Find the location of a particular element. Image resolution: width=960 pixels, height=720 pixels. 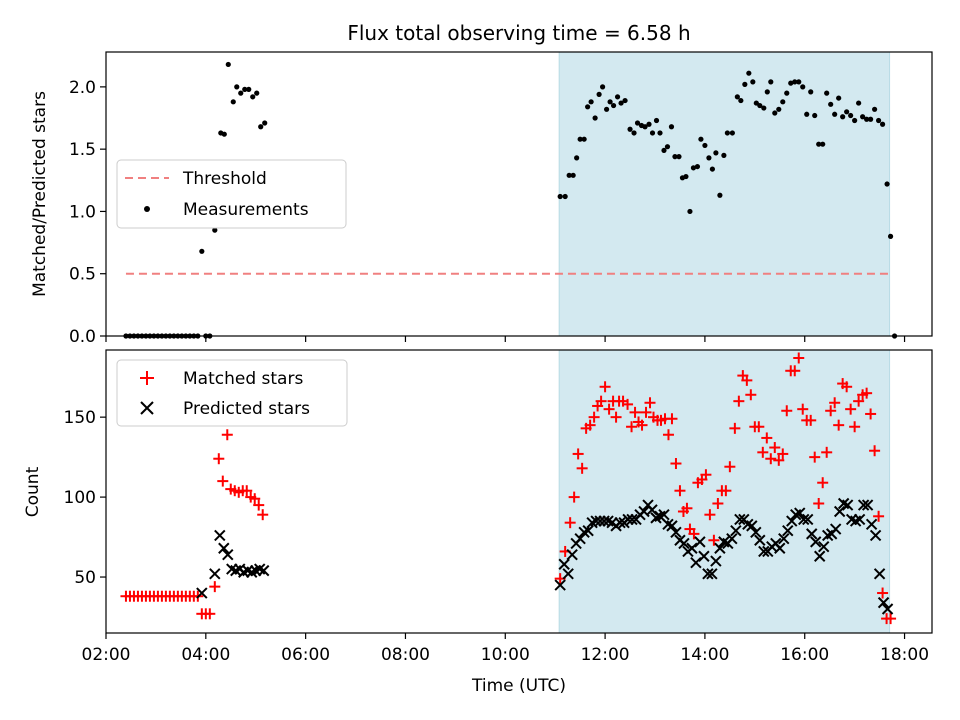

bottom-x-tick-label: 10:00 is located at coordinates (505, 655).